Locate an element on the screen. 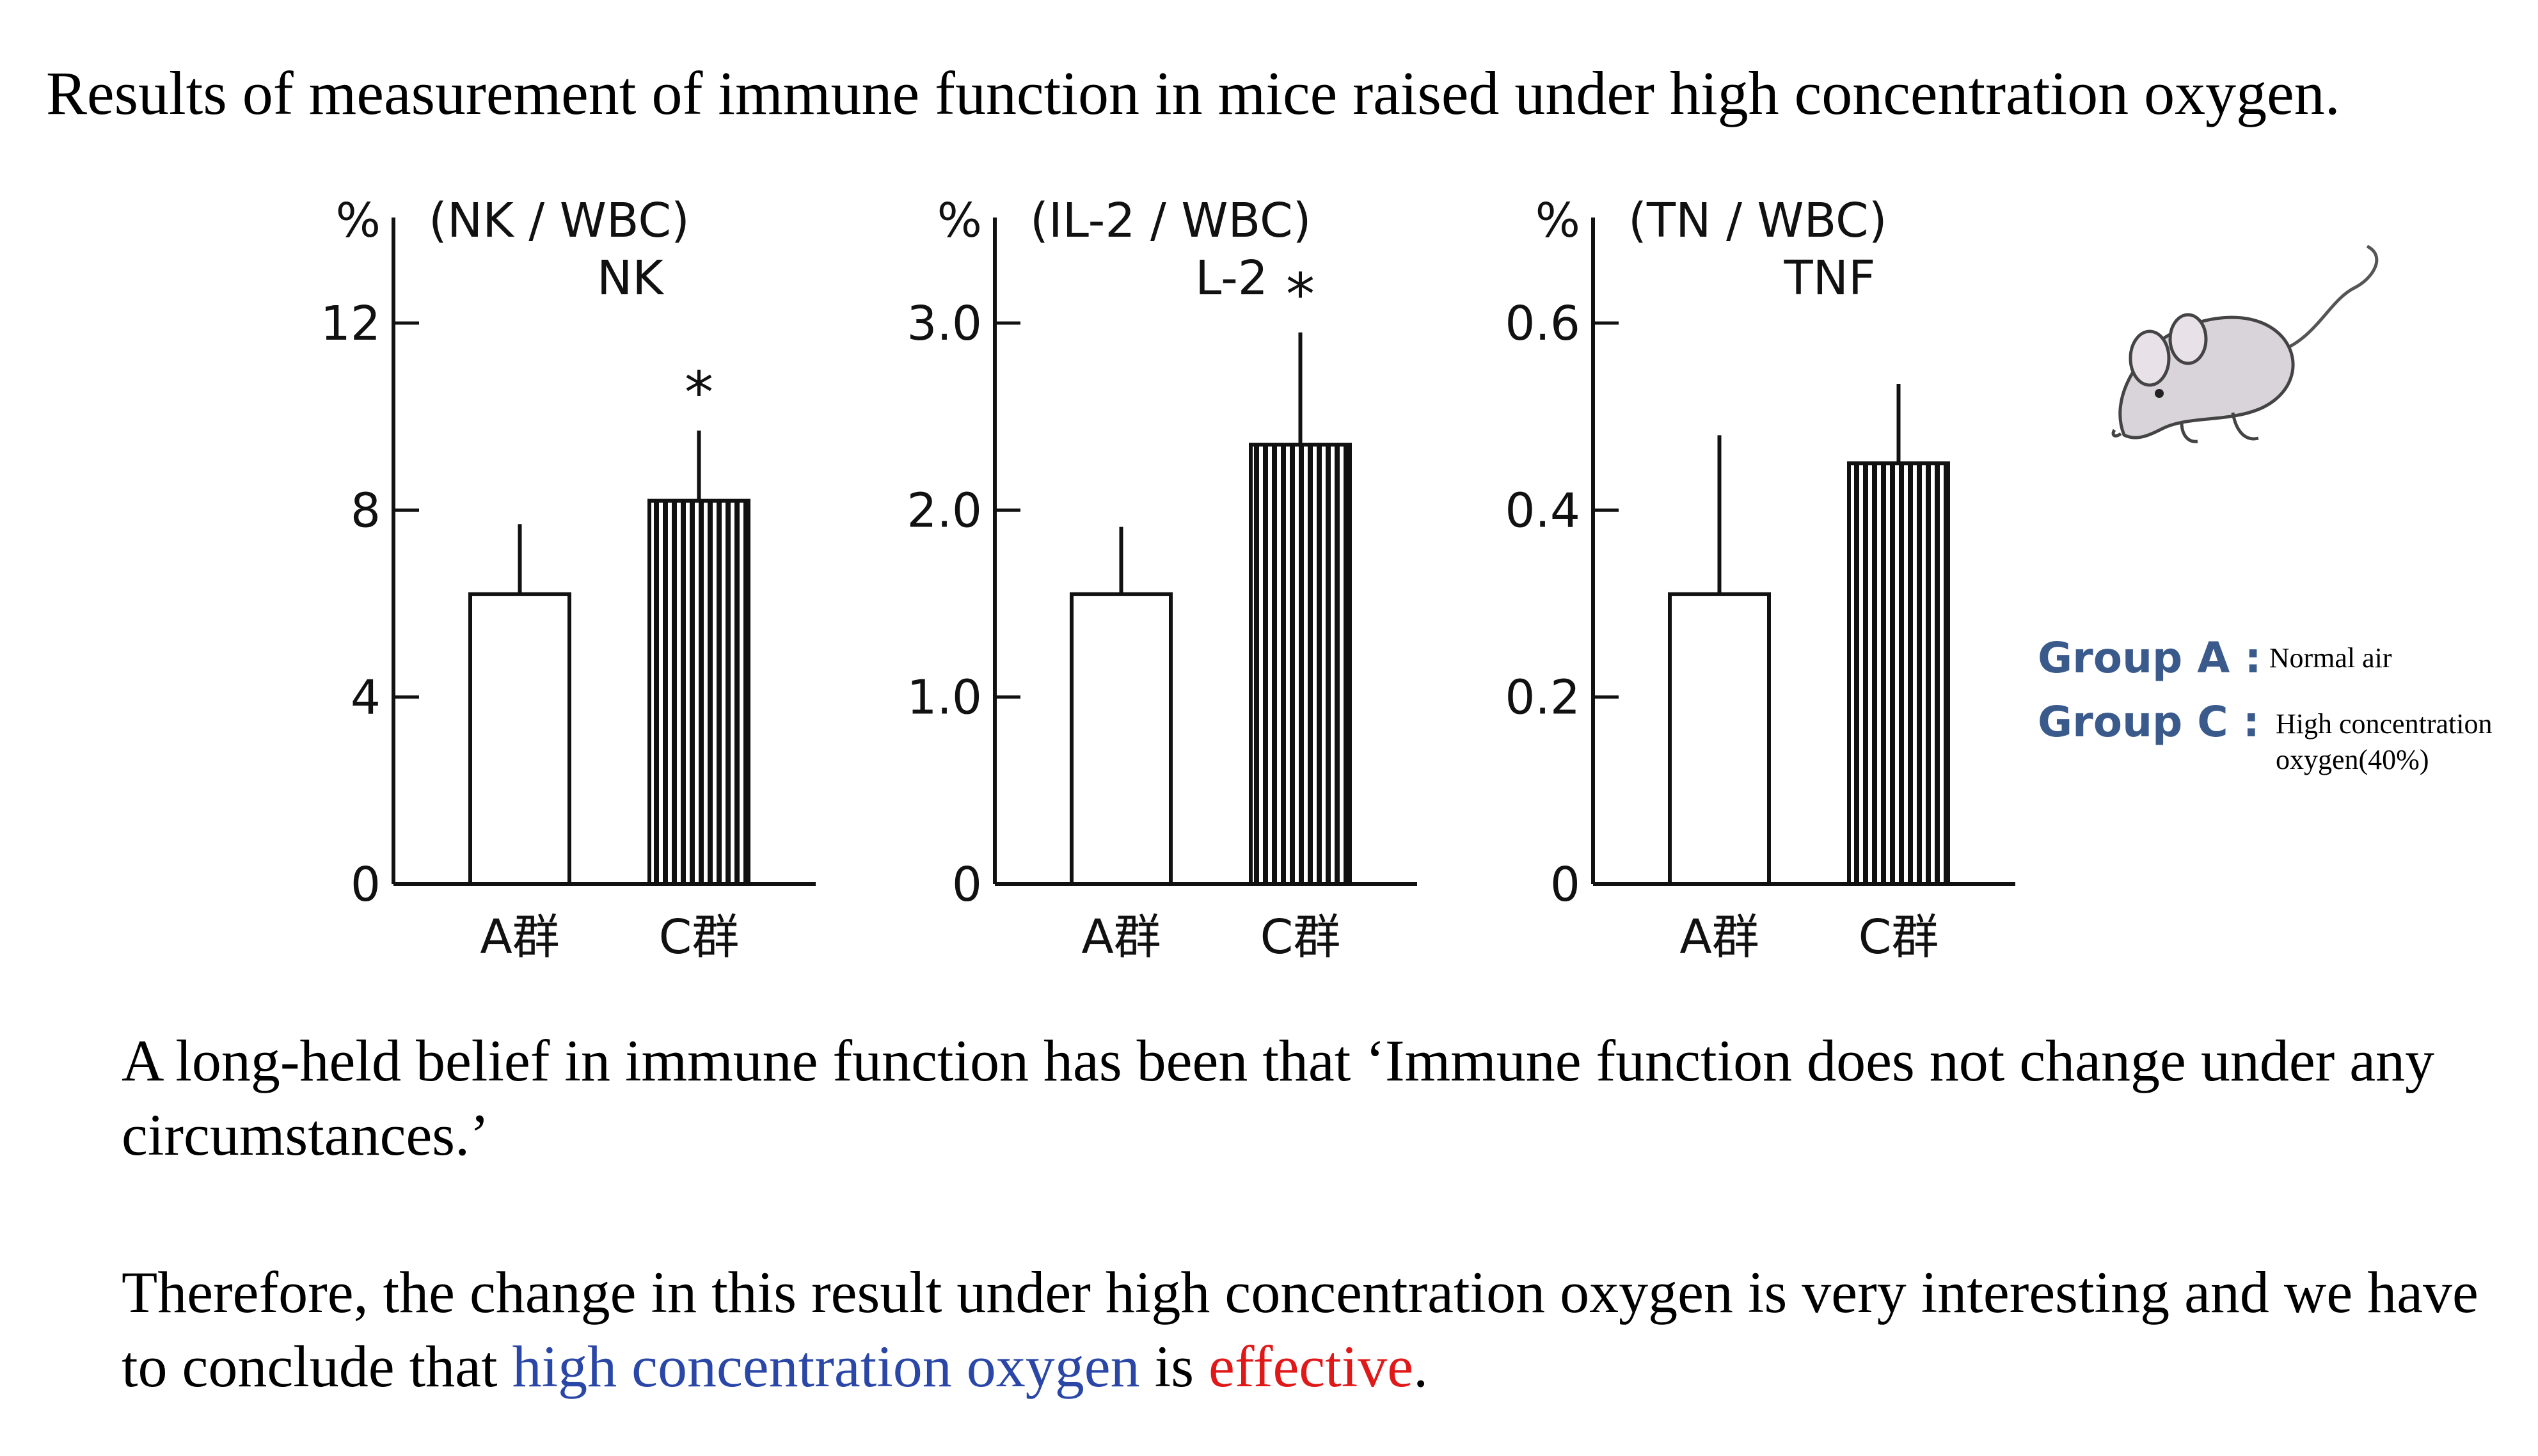 The width and height of the screenshot is (2538, 1456). chart-panel-1: 0 4 8 12% (NK / WBC)NK A群 * C群 is located at coordinates (568, 579).